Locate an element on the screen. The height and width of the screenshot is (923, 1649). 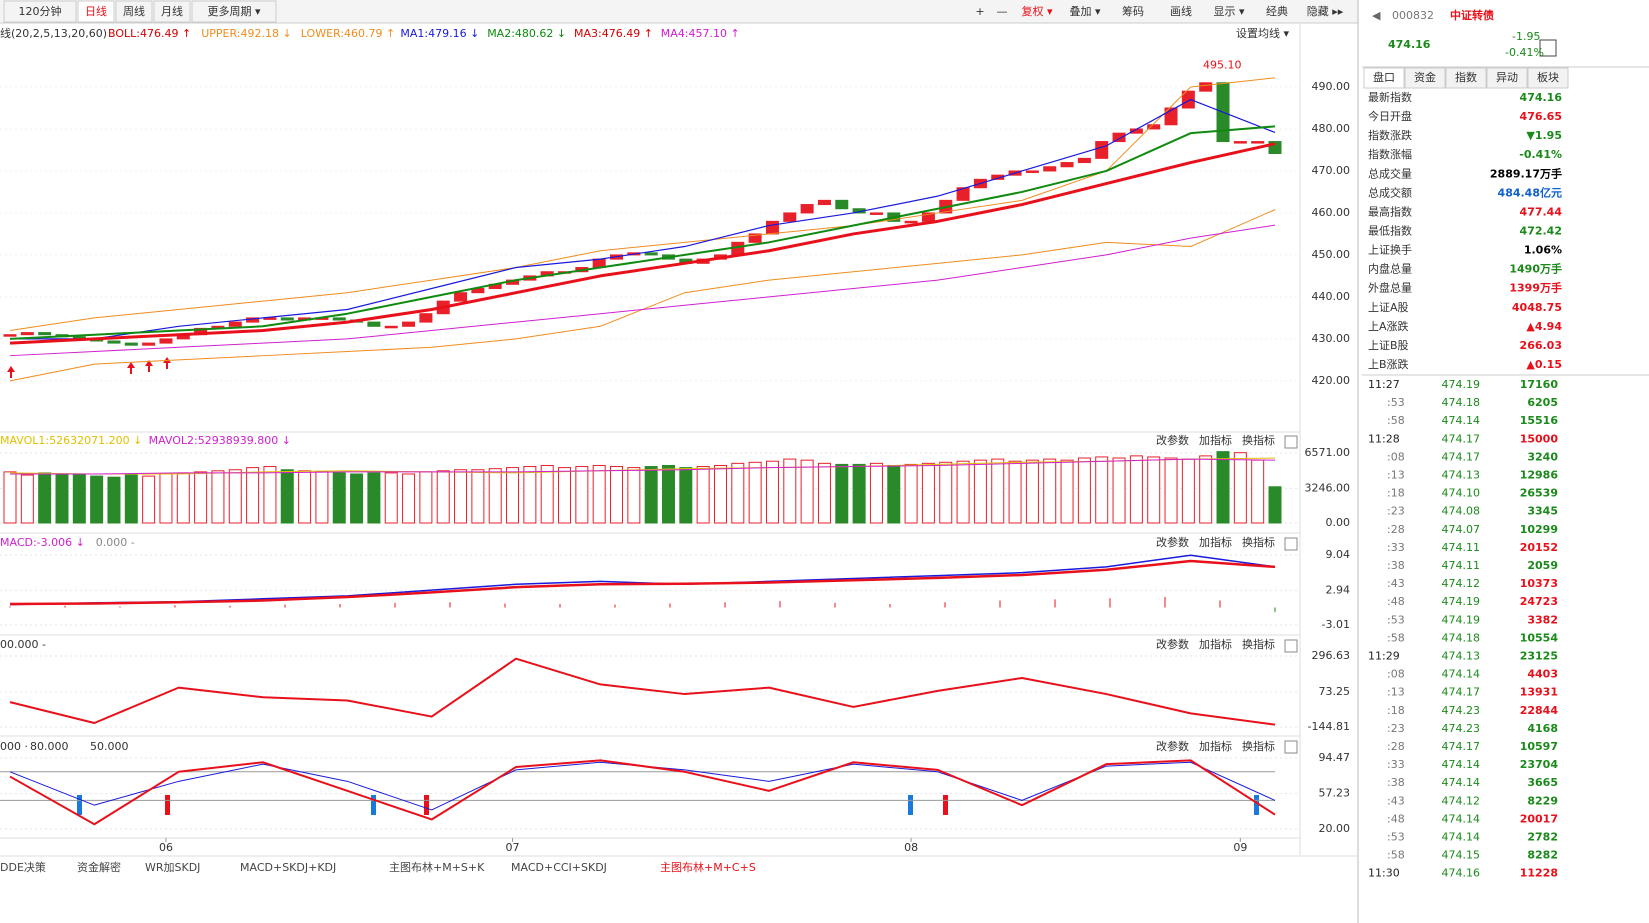
indicator-tab: WR加SKDJ is located at coordinates (172, 867).